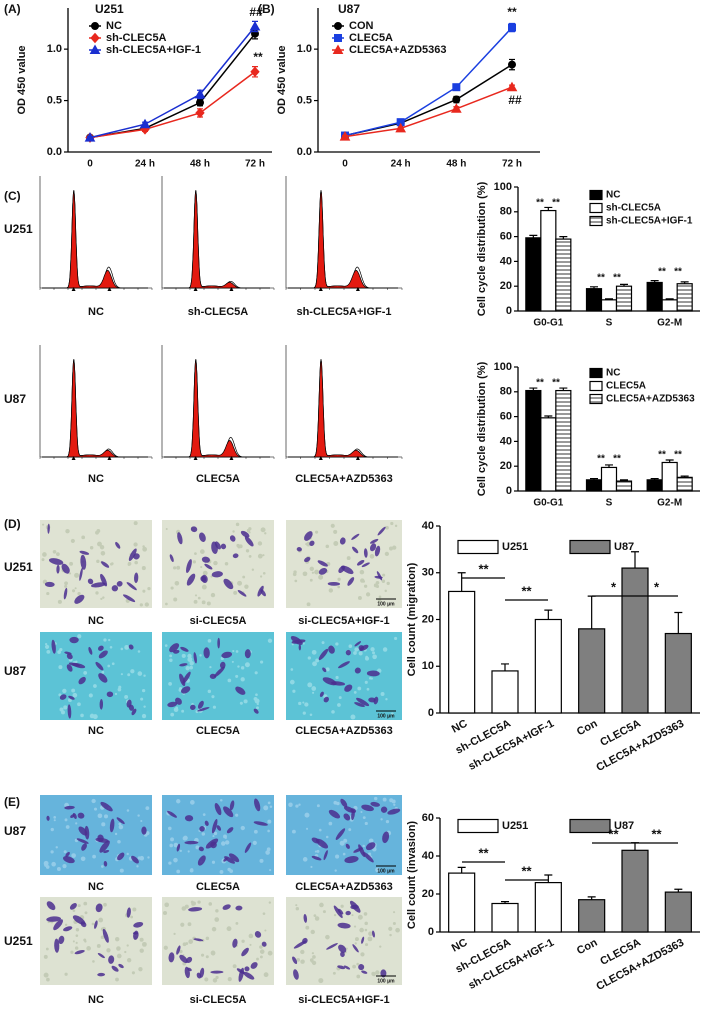 The width and height of the screenshot is (709, 1024). I want to click on image-caption: CLEC5A, so click(218, 479).